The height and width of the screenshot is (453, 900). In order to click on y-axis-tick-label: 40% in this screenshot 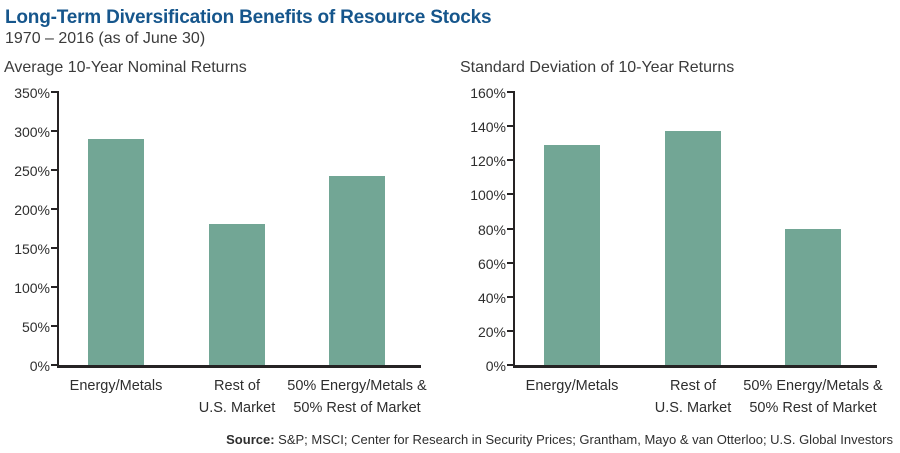, I will do `click(491, 297)`.